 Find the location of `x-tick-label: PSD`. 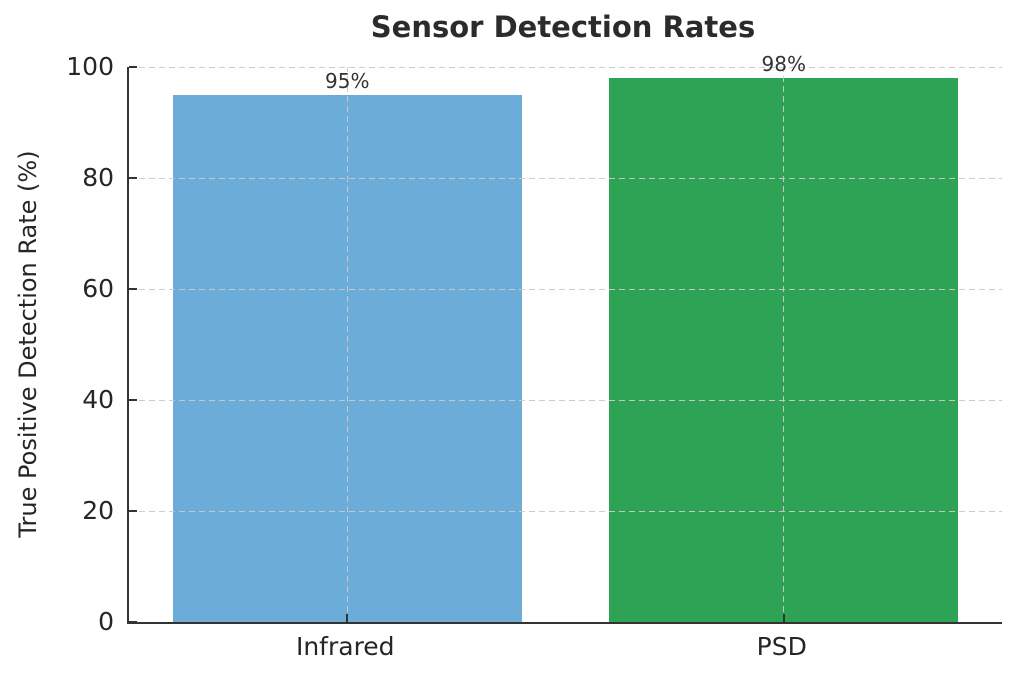

x-tick-label: PSD is located at coordinates (781, 646).